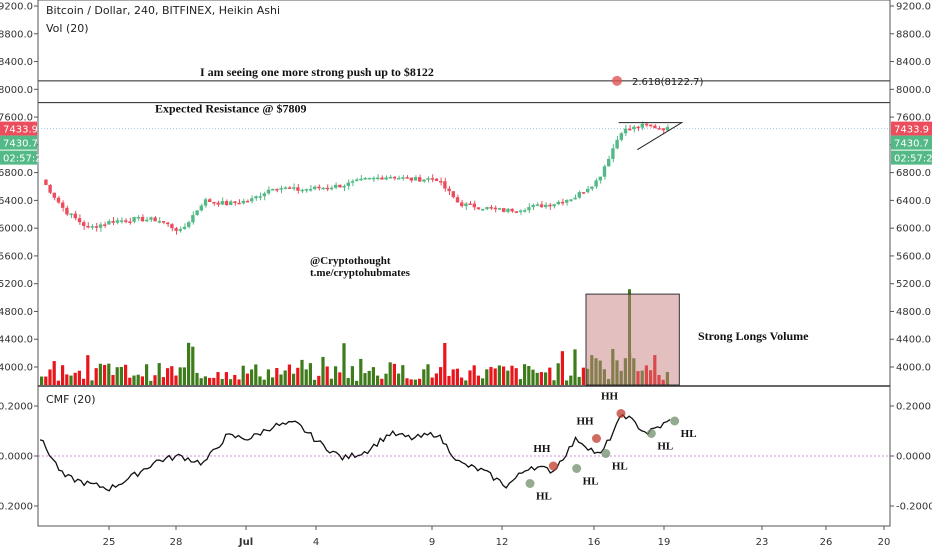 This screenshot has height=555, width=932. What do you see at coordinates (16, 90) in the screenshot?
I see `y-tick-label-left: 8000.0` at bounding box center [16, 90].